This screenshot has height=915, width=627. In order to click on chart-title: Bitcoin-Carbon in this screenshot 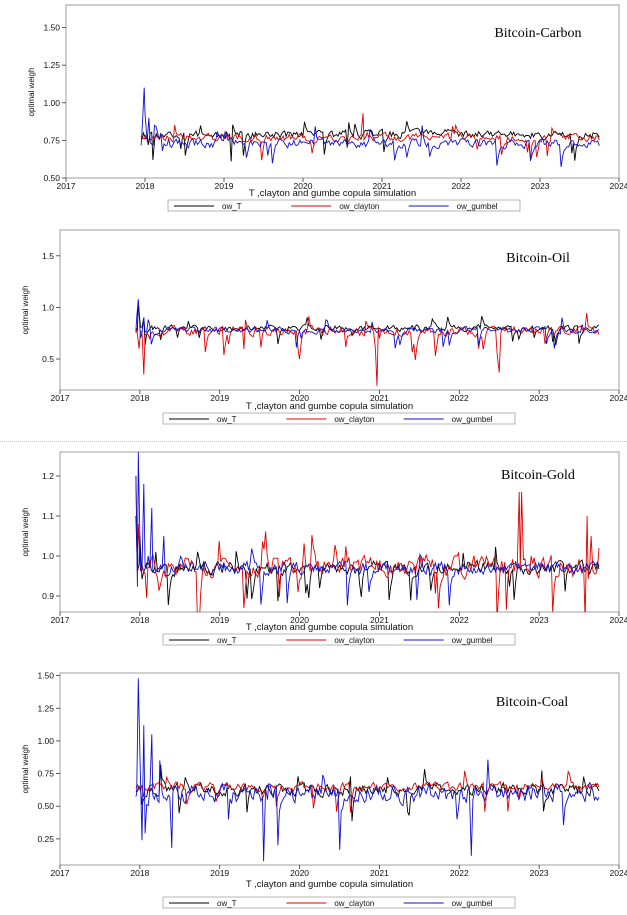, I will do `click(537, 33)`.